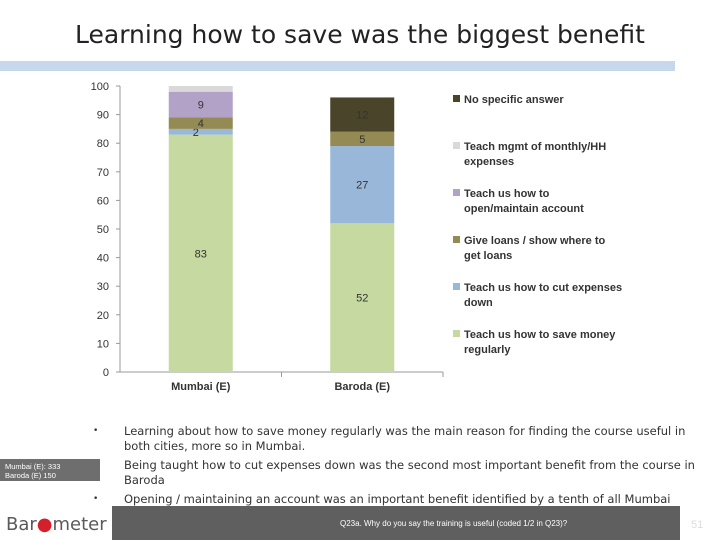  Describe the element at coordinates (103, 287) in the screenshot. I see `y-tick-label: 30` at that location.